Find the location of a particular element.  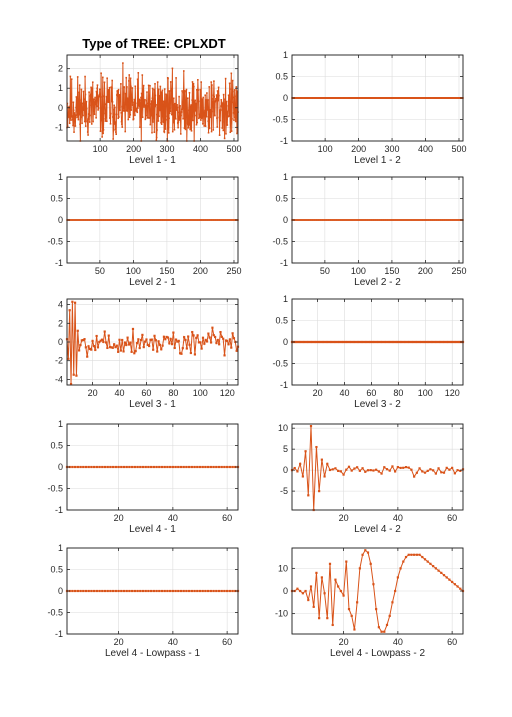

x-tick-label: 20 is located at coordinates (119, 642).